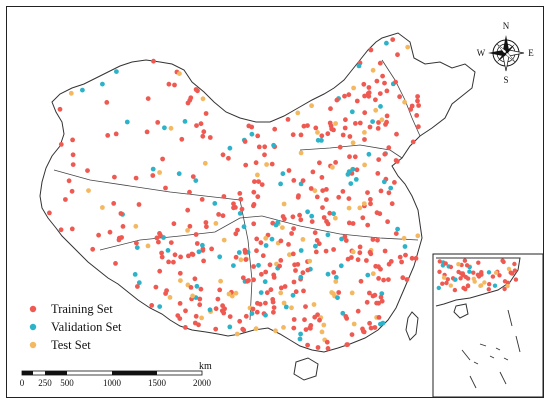  Describe the element at coordinates (22, 383) in the screenshot. I see `scale-tick-0: 0` at that location.